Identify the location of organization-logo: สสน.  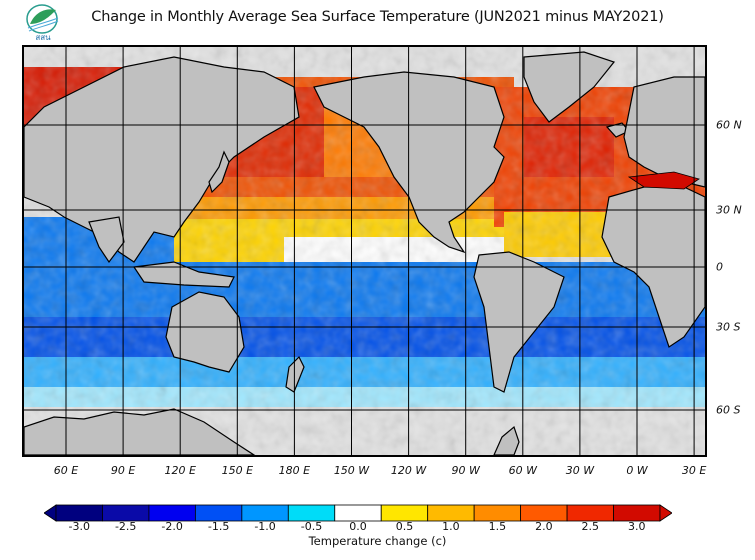
(42, 23).